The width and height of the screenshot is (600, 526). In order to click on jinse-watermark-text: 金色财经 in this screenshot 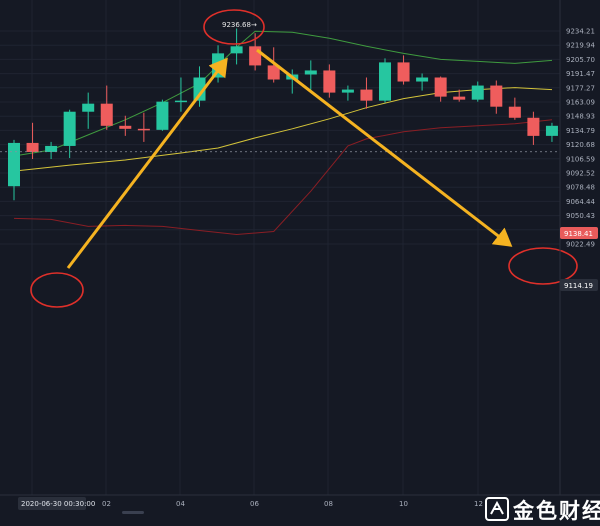, I will do `click(556, 511)`.